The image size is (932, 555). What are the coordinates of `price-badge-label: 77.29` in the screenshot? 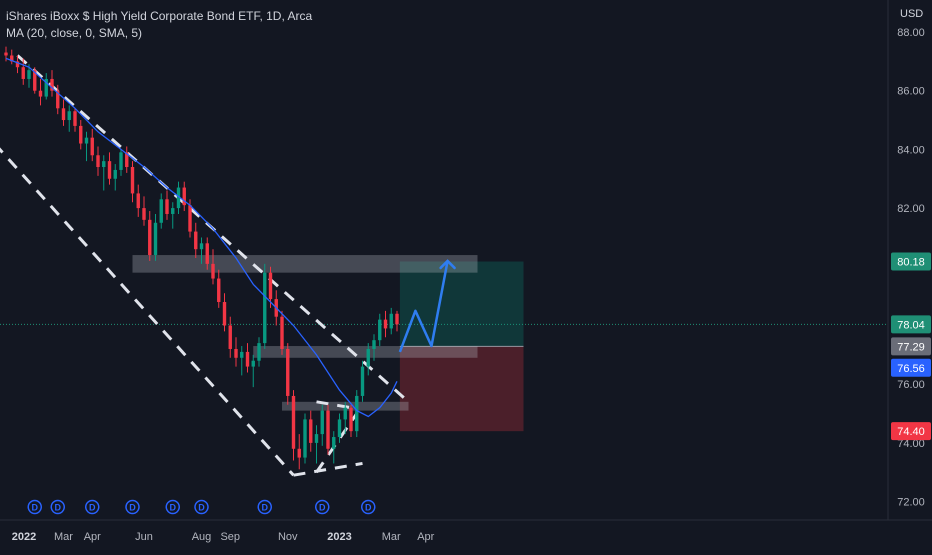 It's located at (911, 347).